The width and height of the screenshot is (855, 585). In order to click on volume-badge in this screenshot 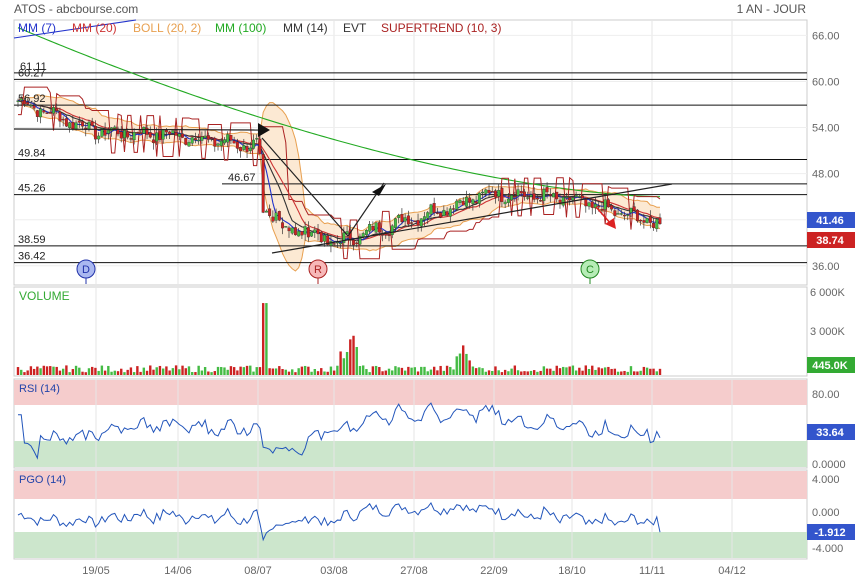, I will do `click(831, 365)`.